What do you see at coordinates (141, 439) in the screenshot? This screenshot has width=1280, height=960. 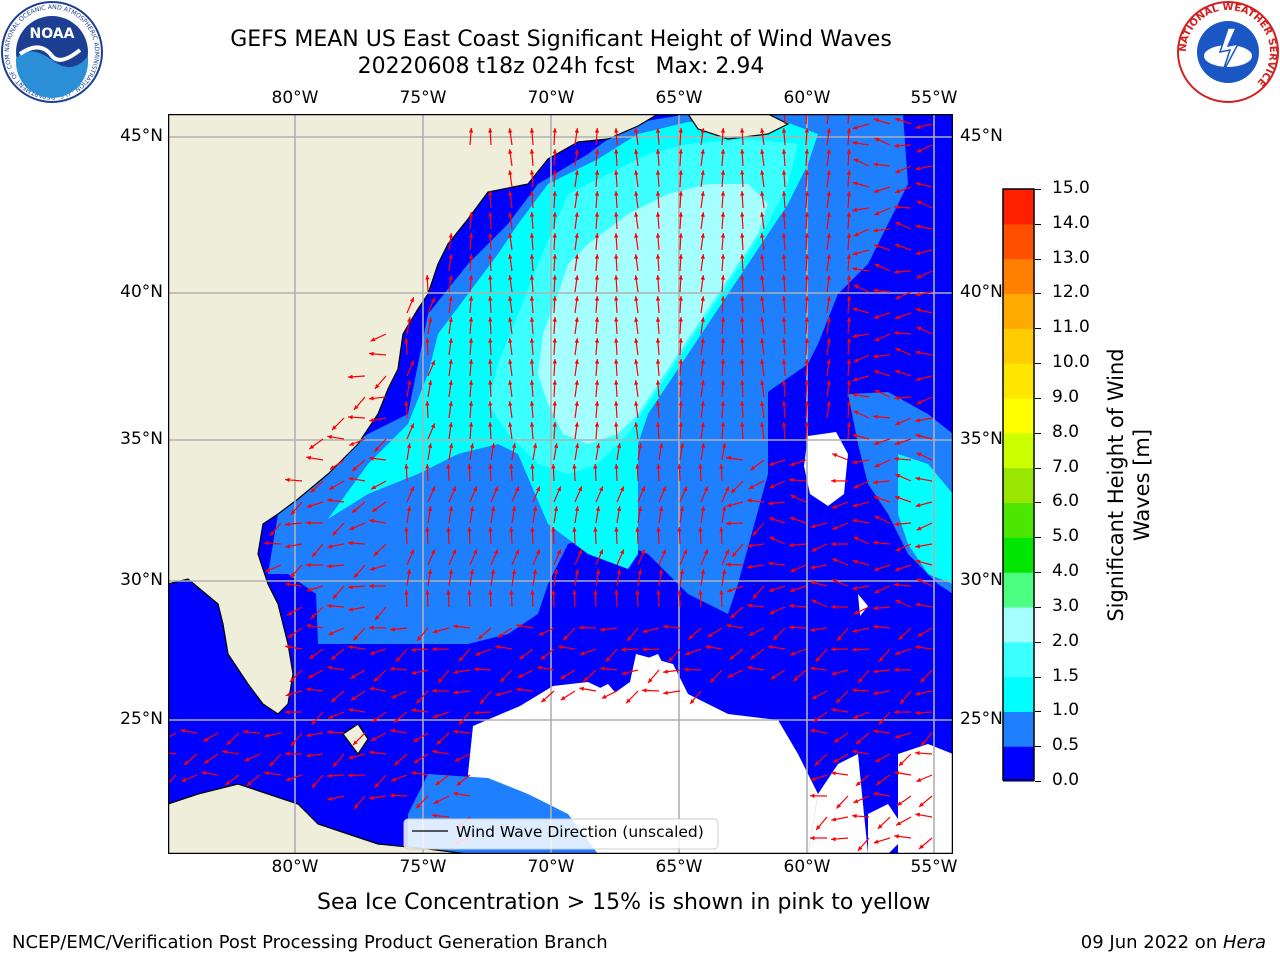 I see `lat-label-left: 35°N` at bounding box center [141, 439].